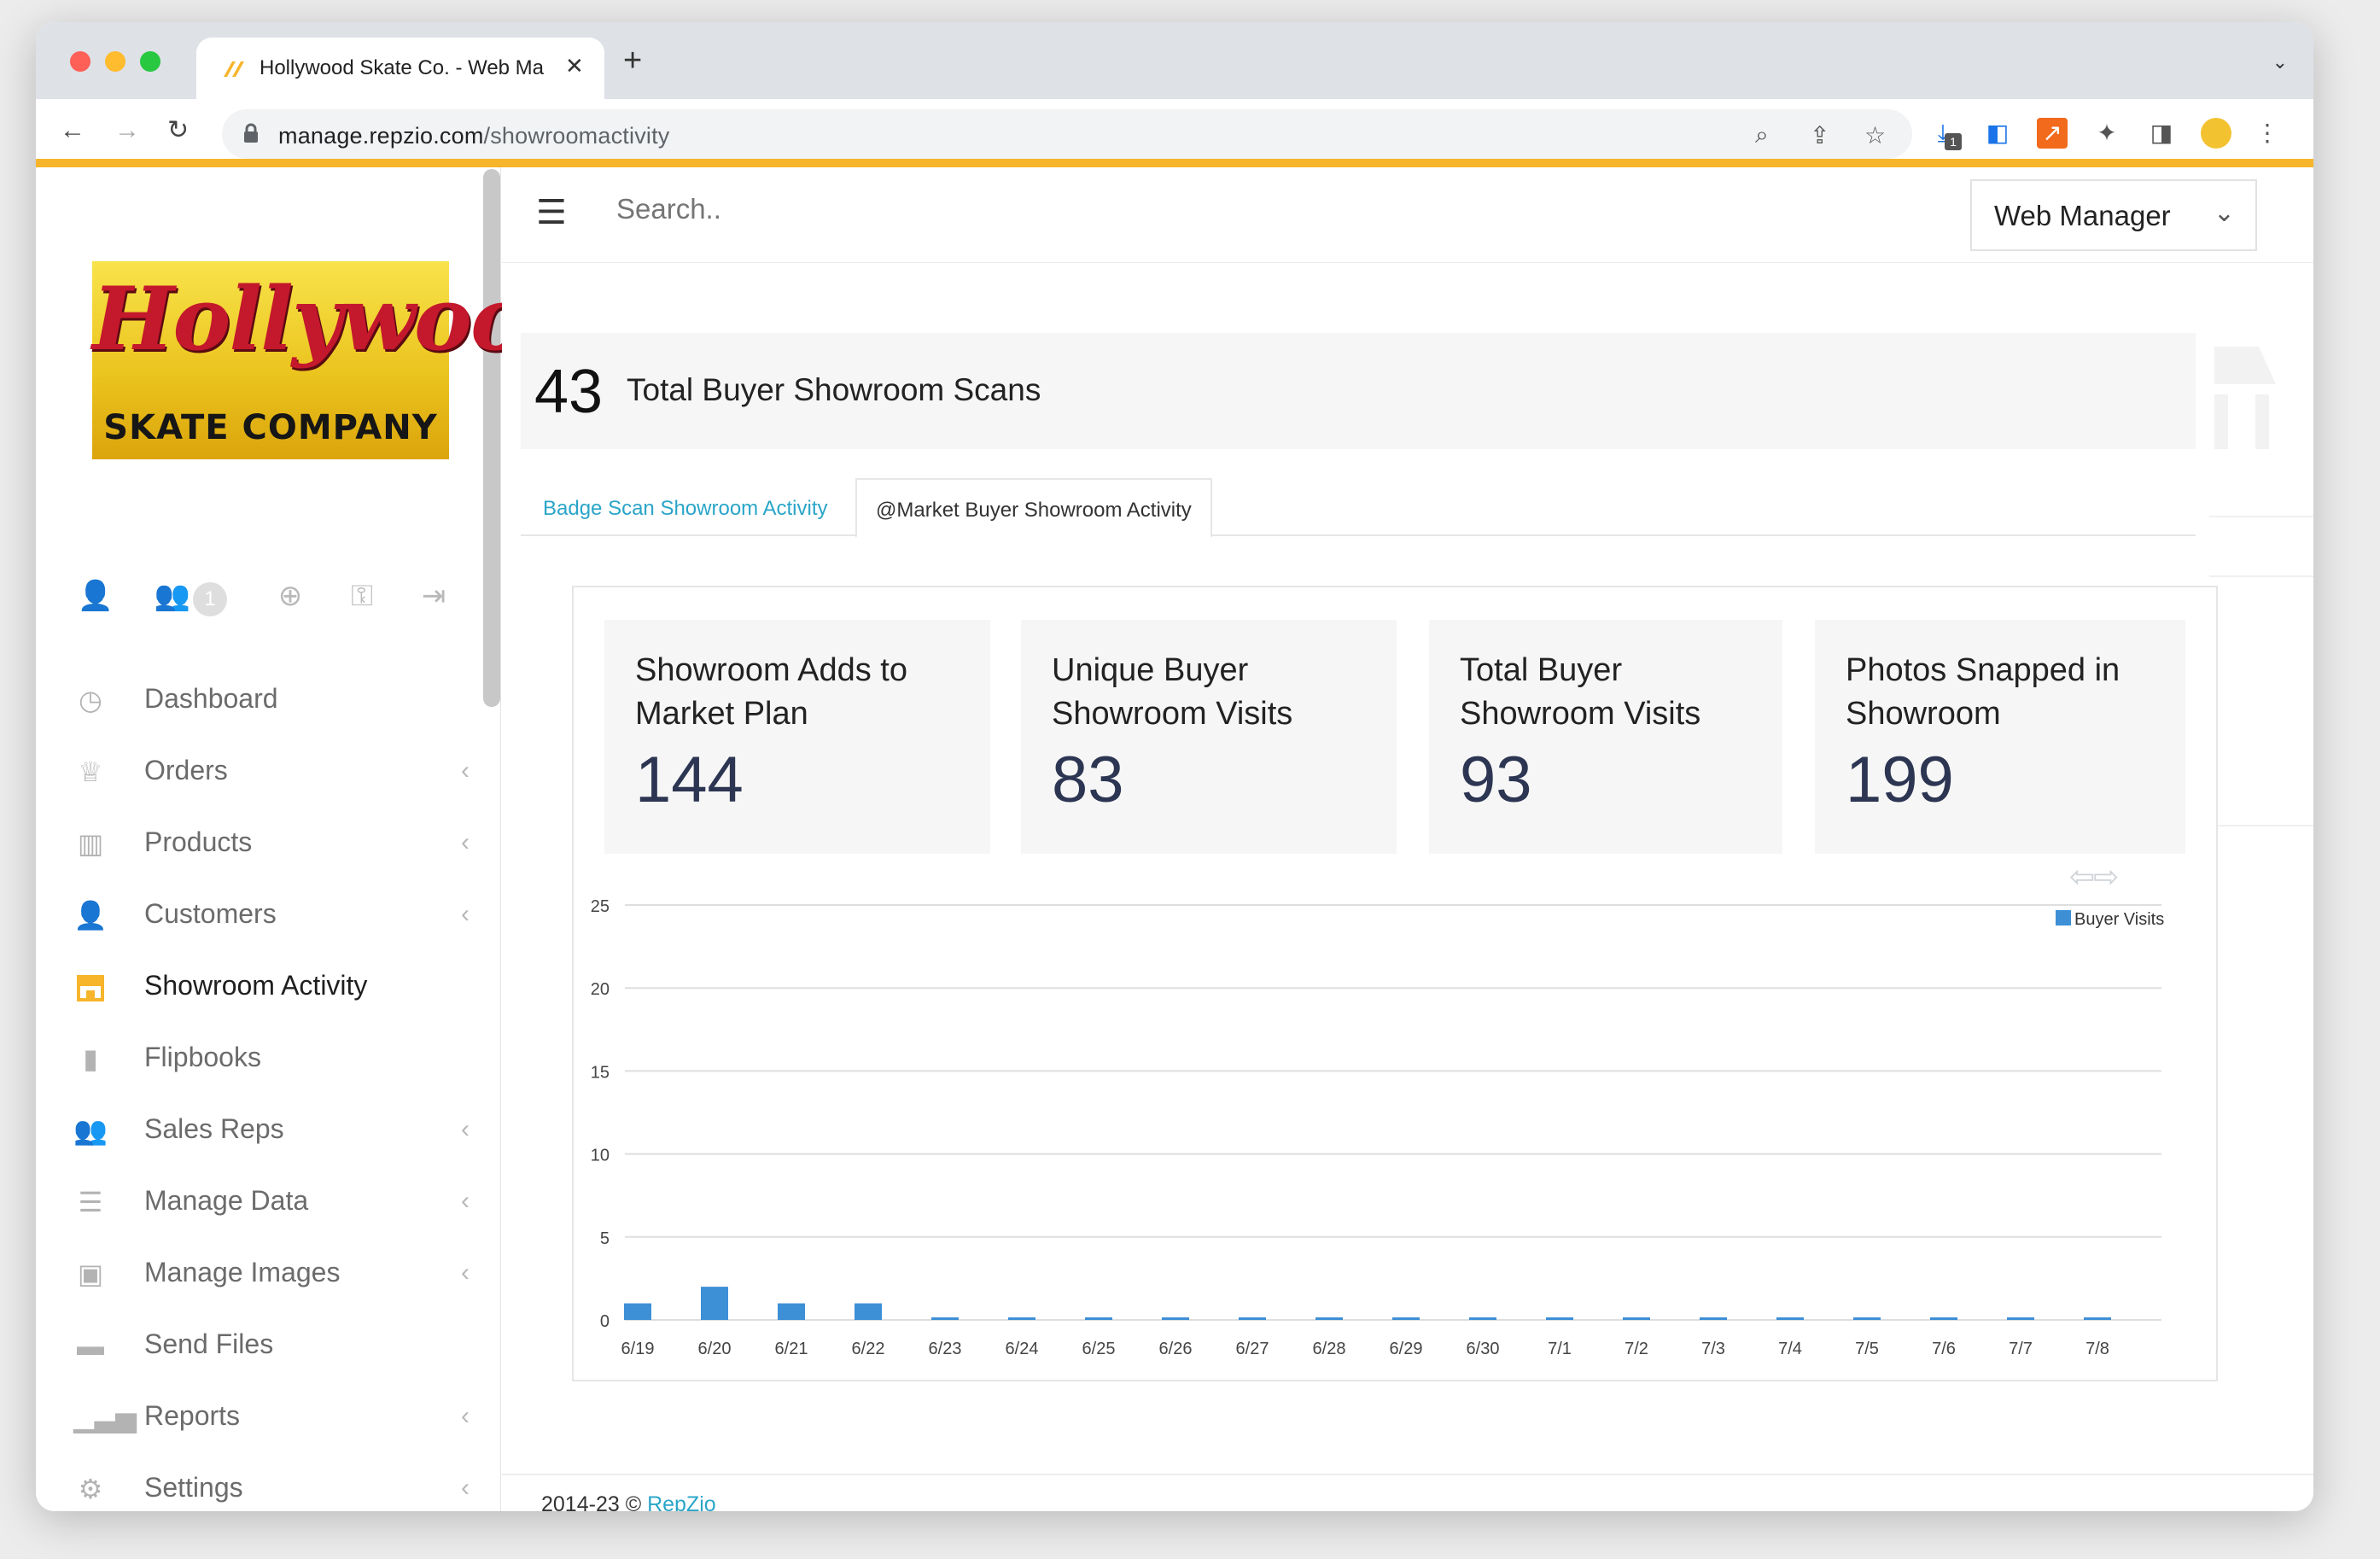  Describe the element at coordinates (1762, 134) in the screenshot. I see `zoom-icon: ⌕` at that location.